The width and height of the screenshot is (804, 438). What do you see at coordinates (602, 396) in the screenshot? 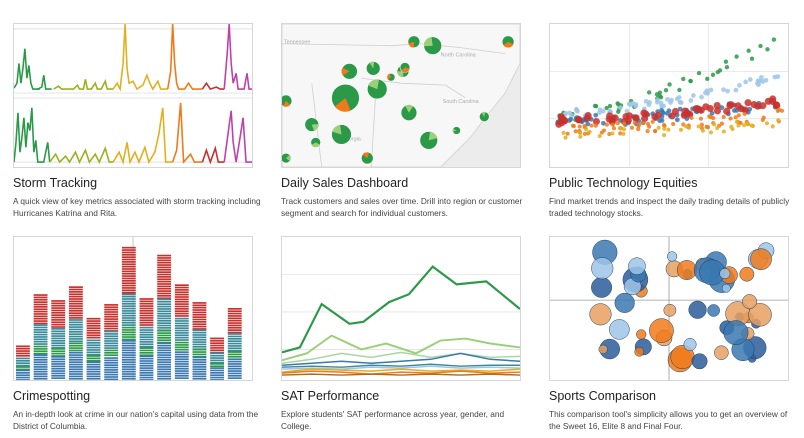
I see `card-title: Sports Comparison` at bounding box center [602, 396].